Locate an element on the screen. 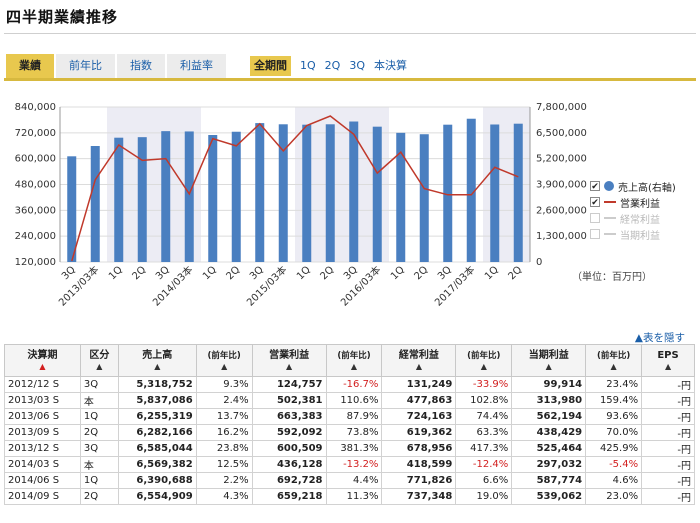  table-cell: 11.3% is located at coordinates (354, 496).